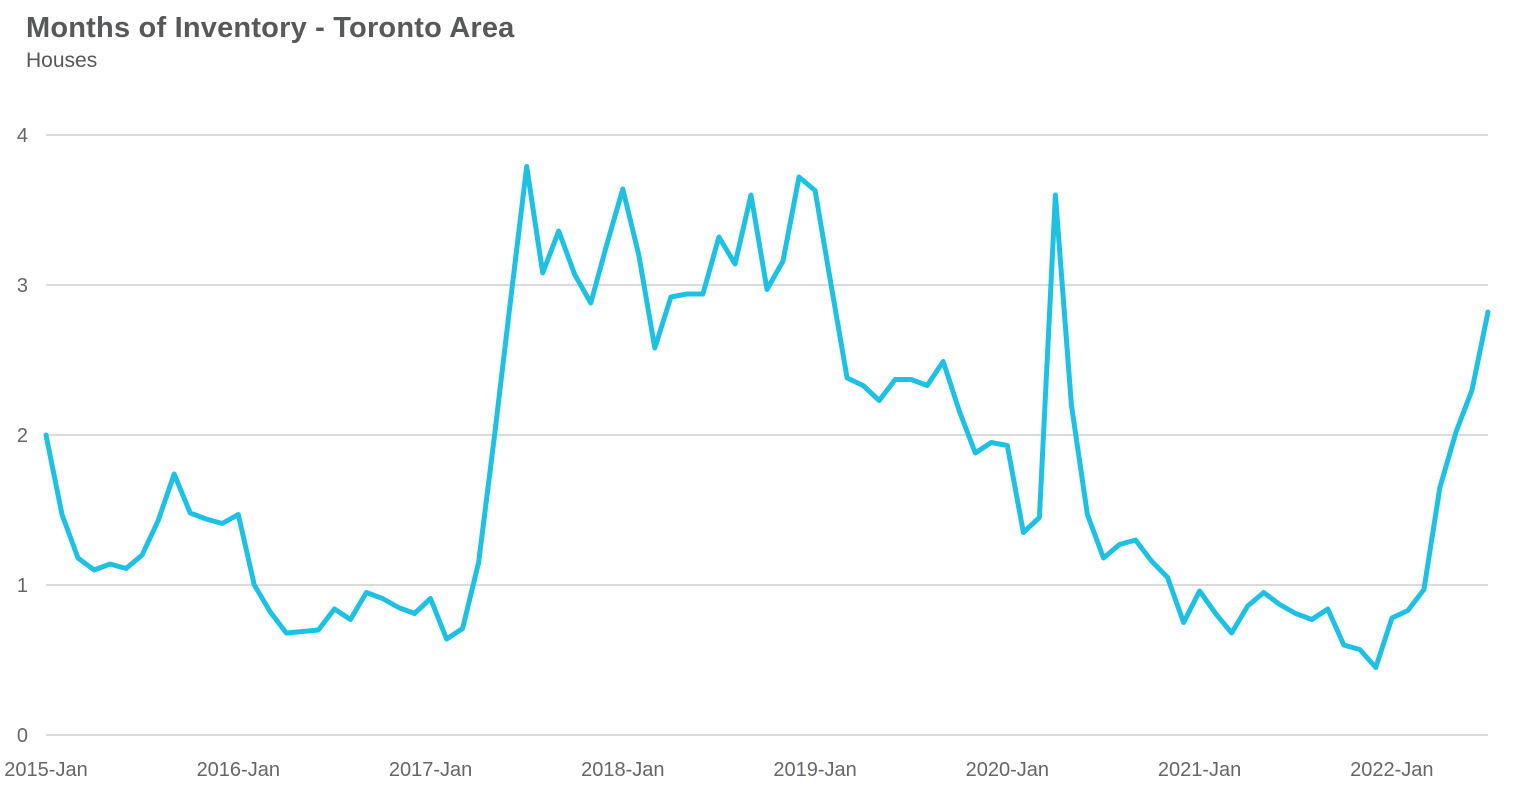  I want to click on y-axis-tick-label-3: 3, so click(22, 286).